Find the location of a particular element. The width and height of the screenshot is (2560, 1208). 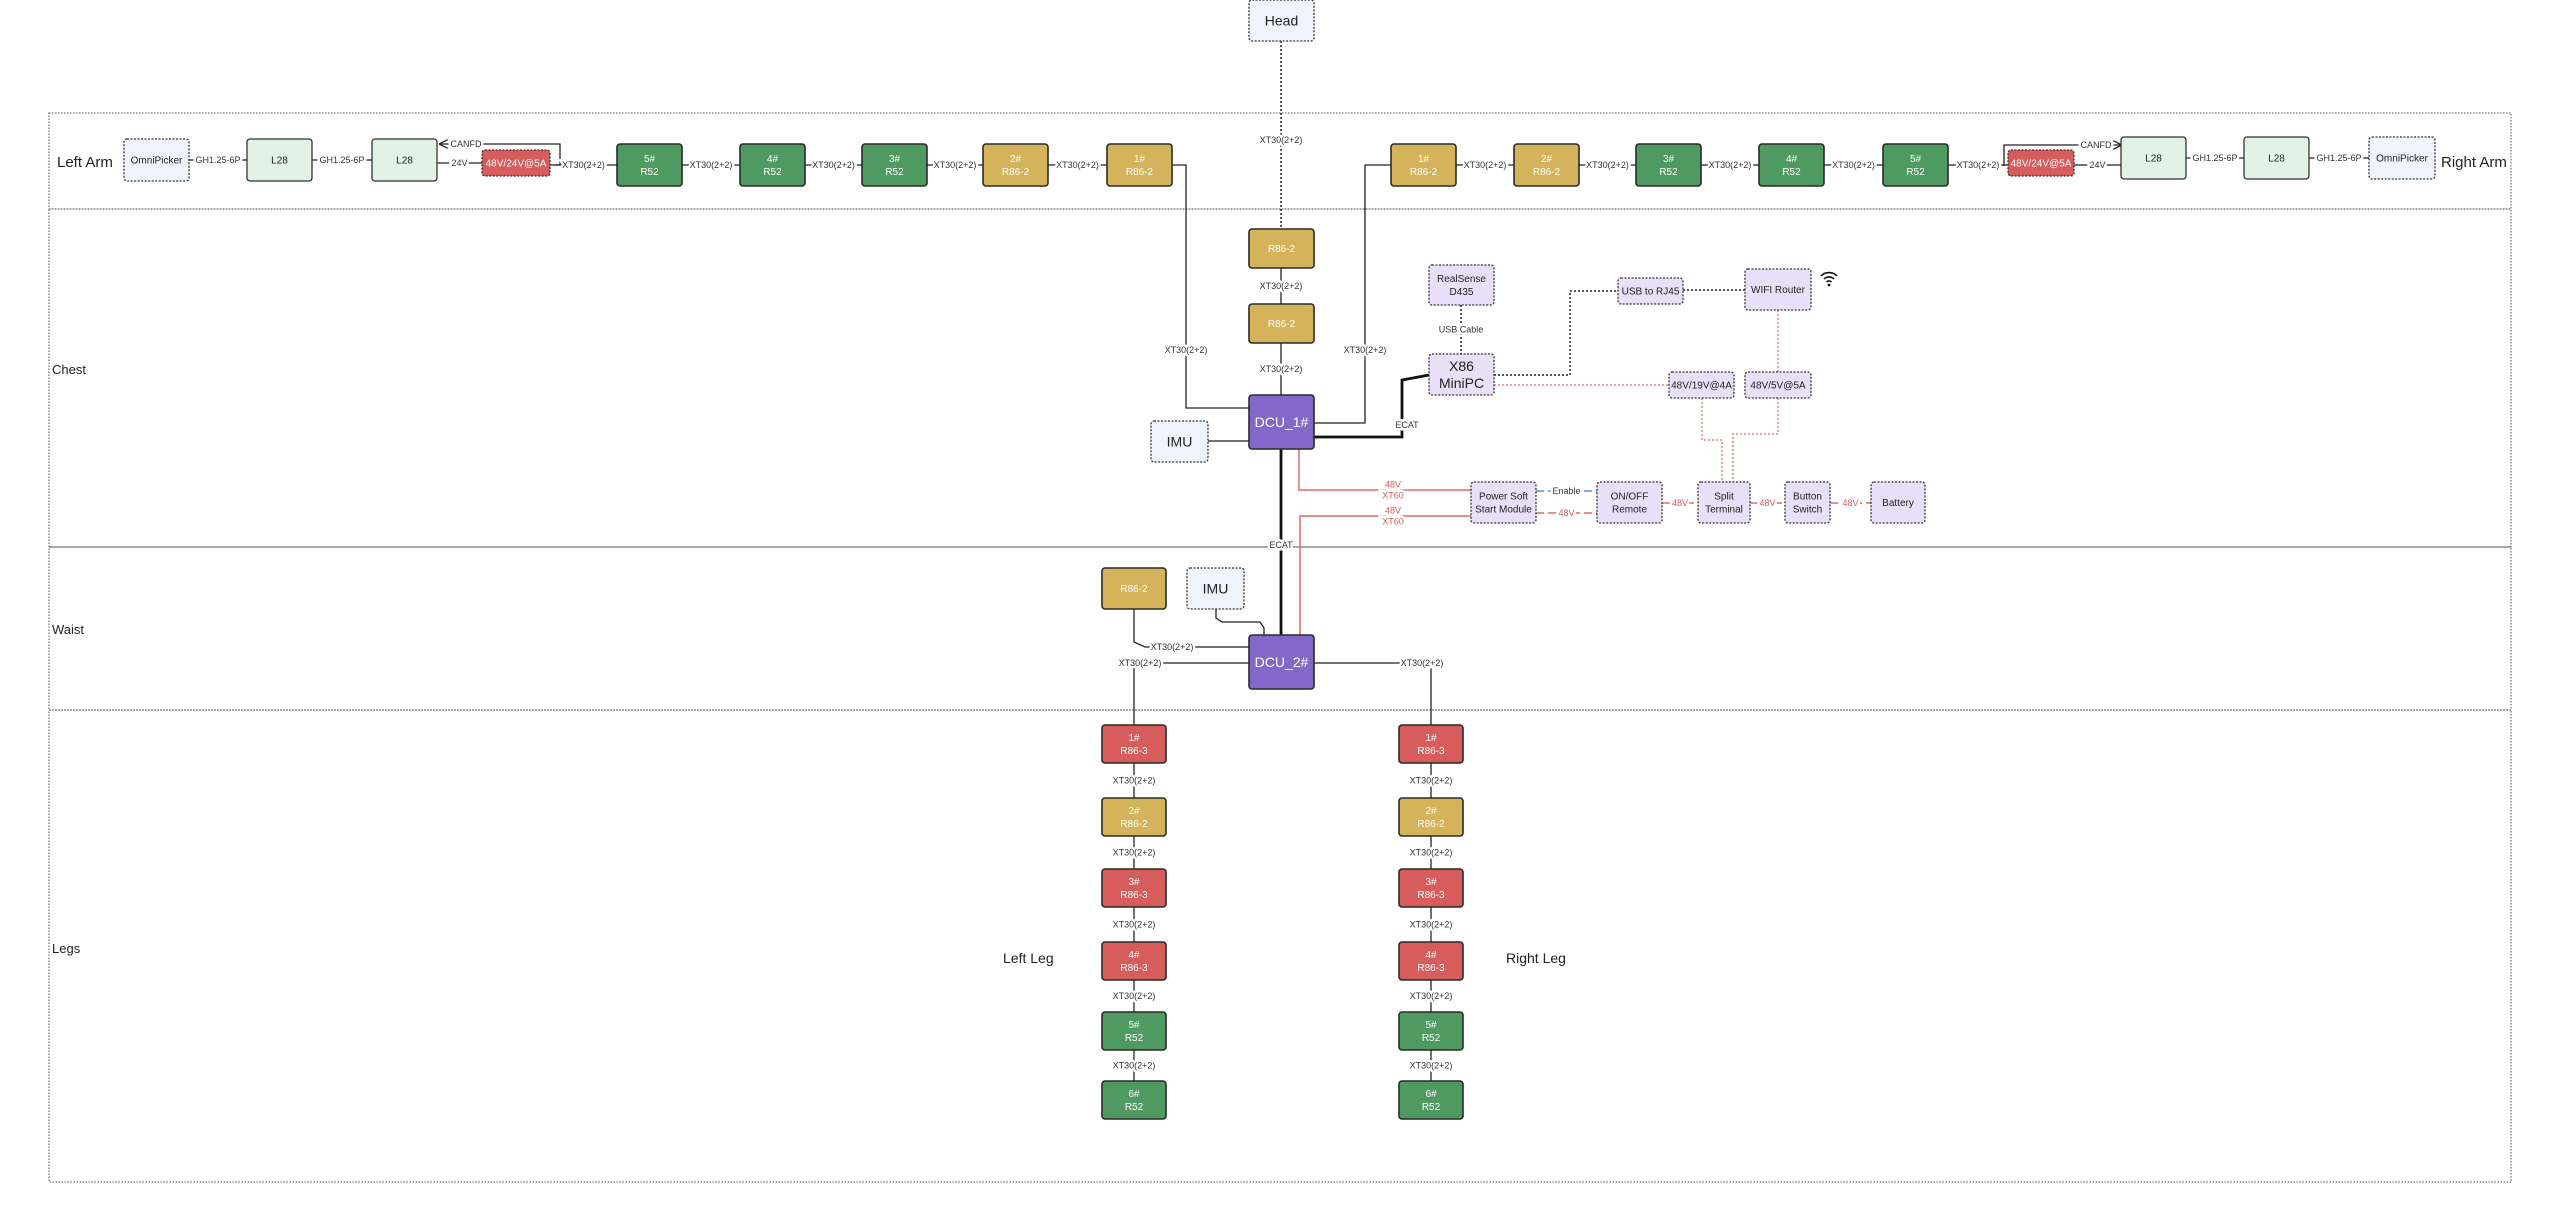

node-la-l28b: L28 is located at coordinates (404, 160).